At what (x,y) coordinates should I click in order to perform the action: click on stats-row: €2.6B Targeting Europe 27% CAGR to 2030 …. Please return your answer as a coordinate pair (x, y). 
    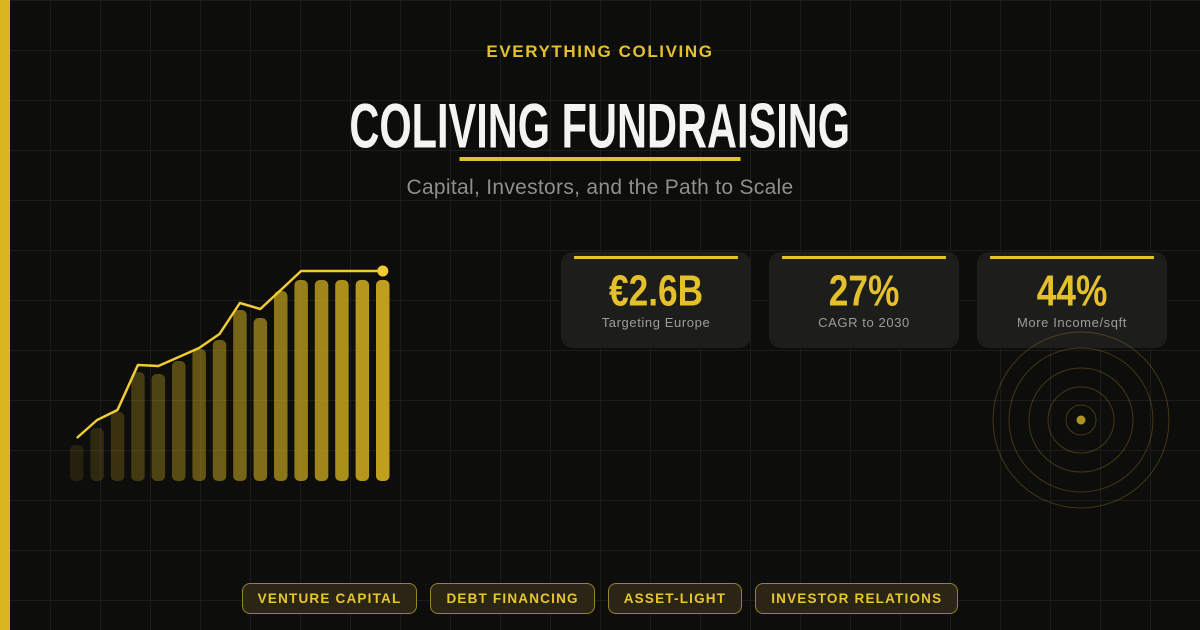
    Looking at the image, I should click on (864, 300).